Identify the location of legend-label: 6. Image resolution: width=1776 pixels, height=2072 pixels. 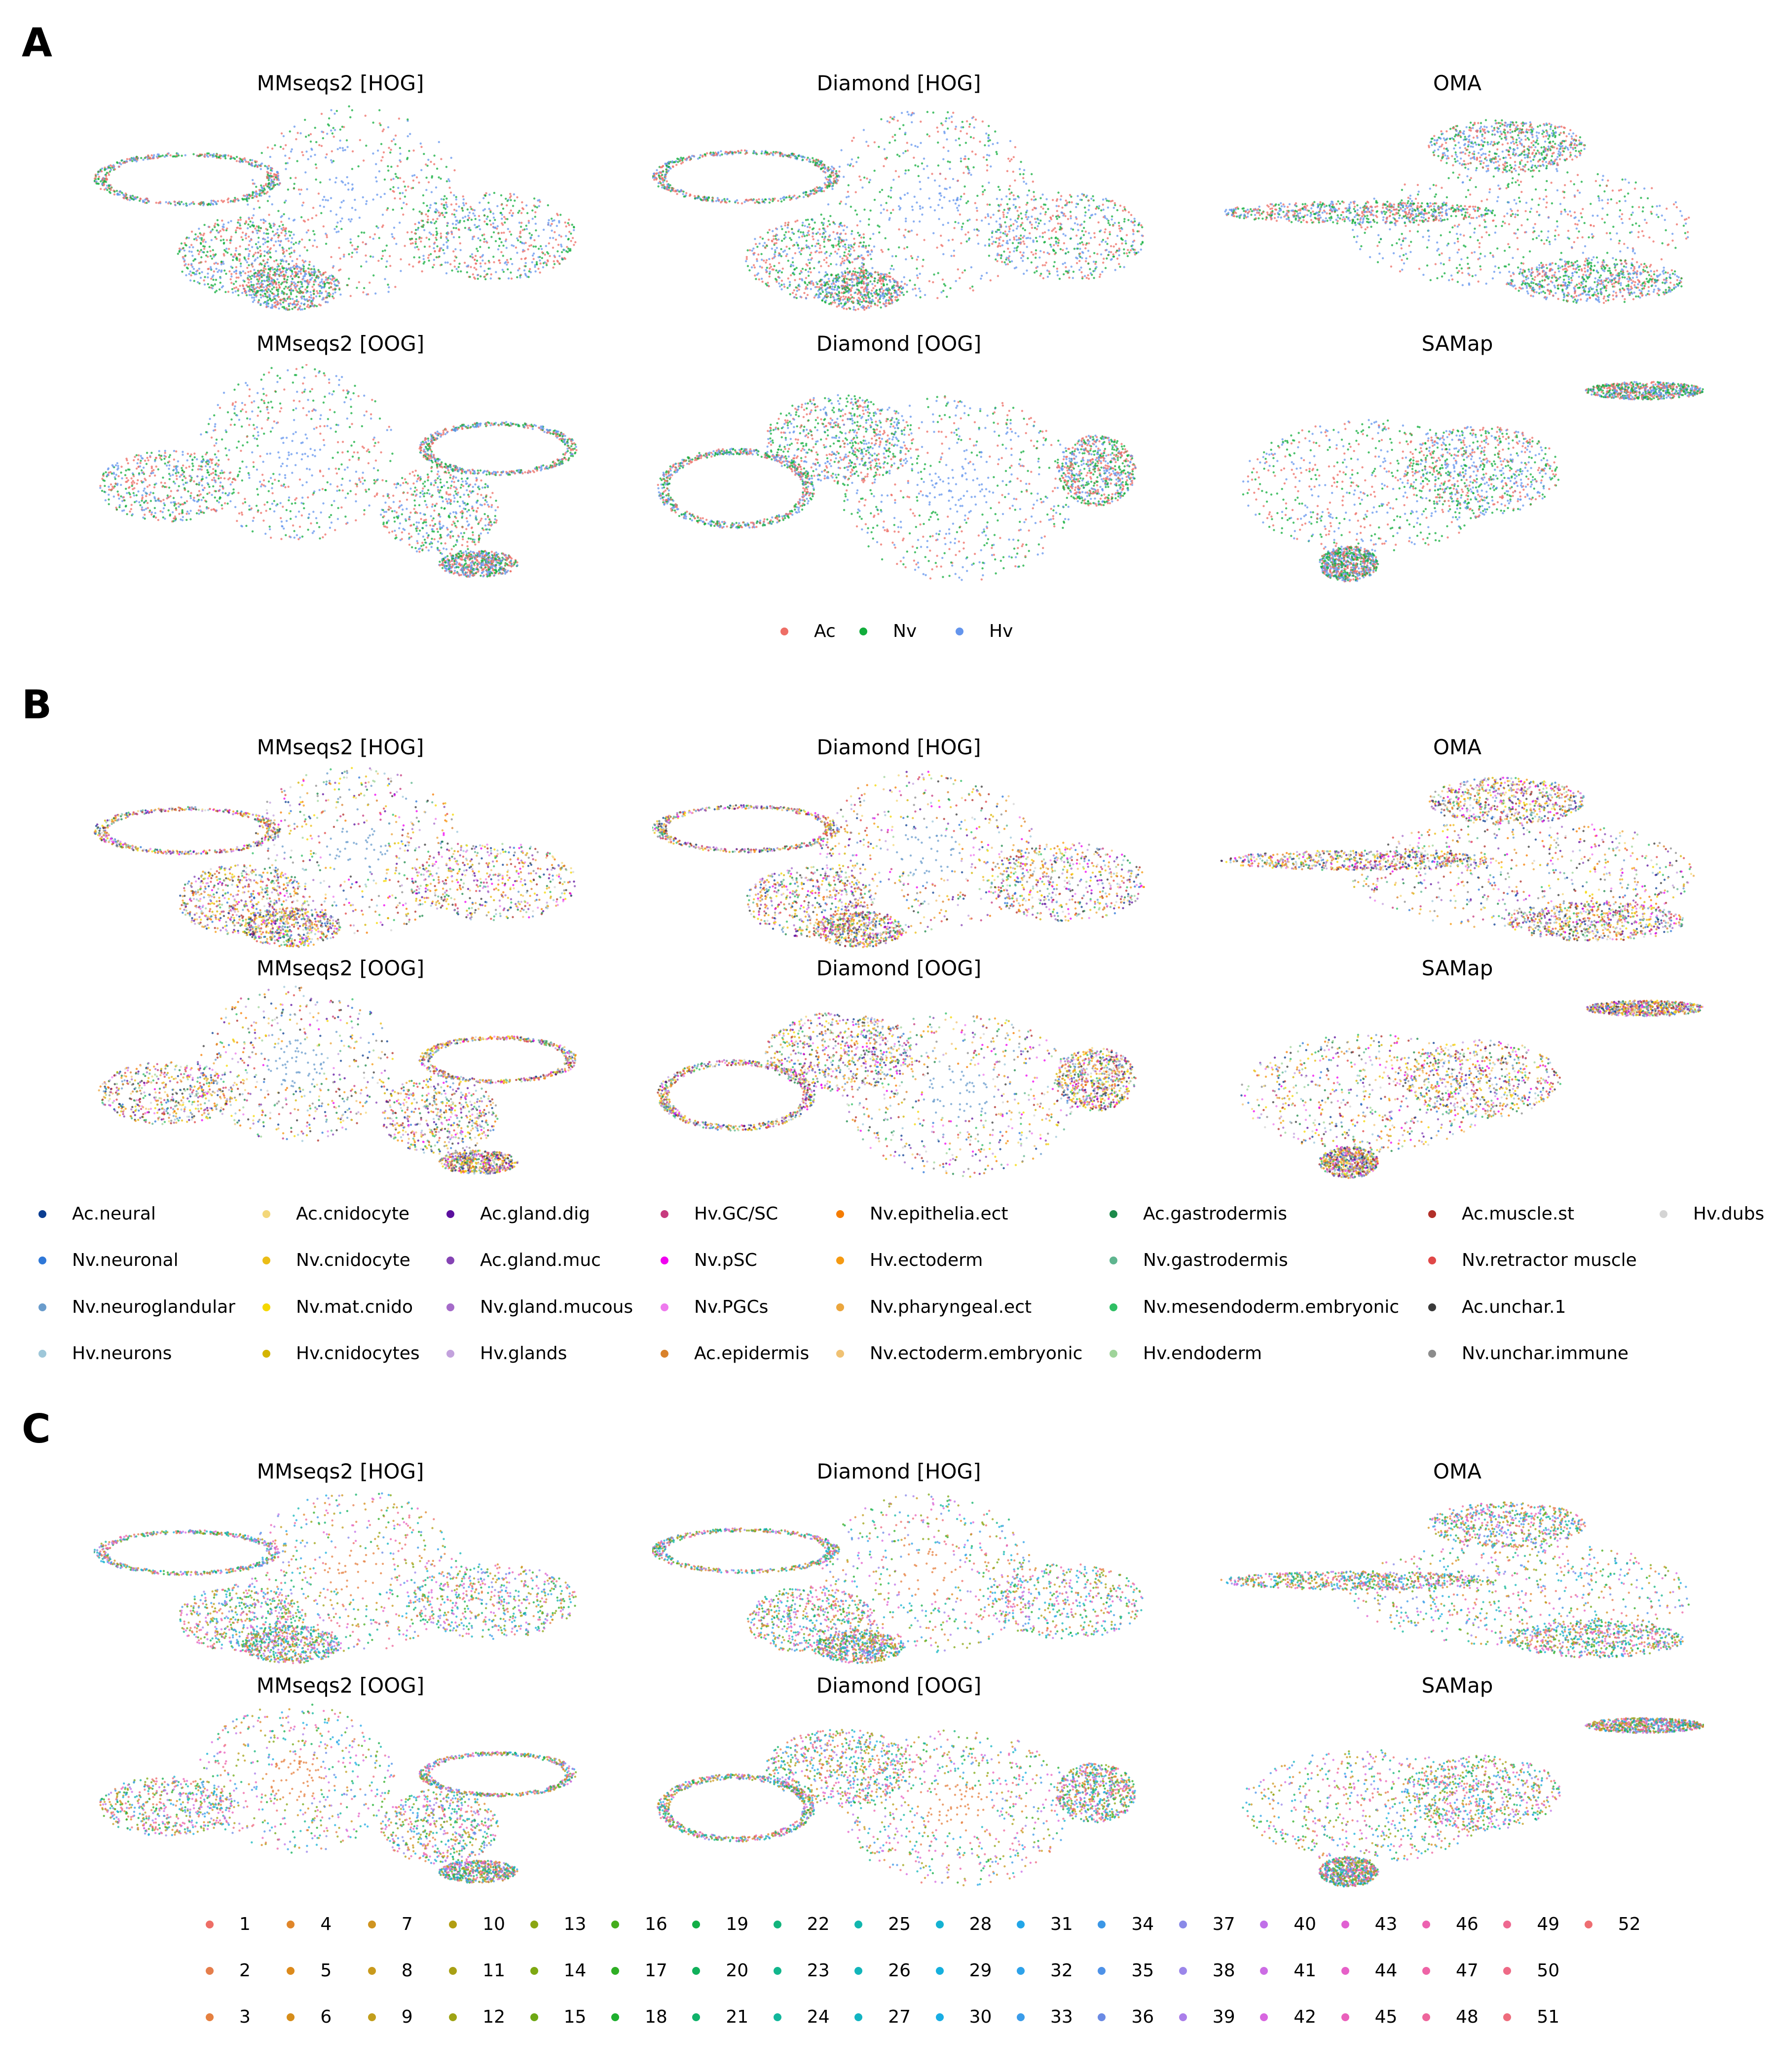
(326, 2017).